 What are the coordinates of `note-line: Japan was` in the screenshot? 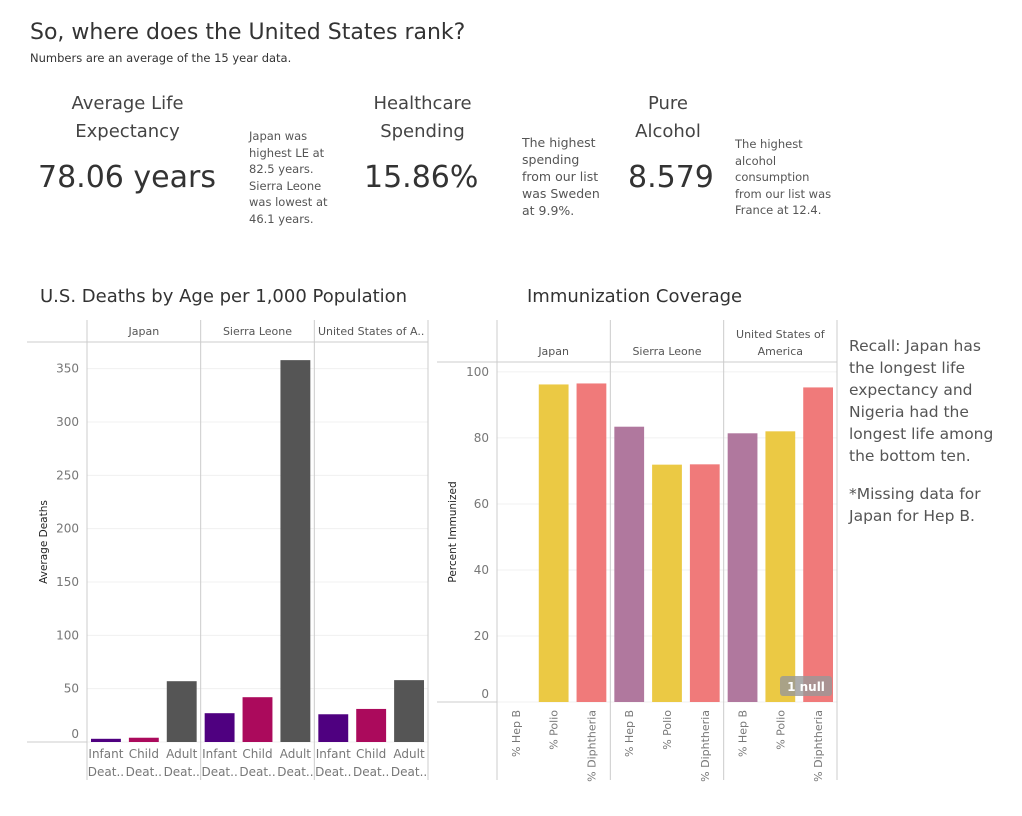 It's located at (278, 136).